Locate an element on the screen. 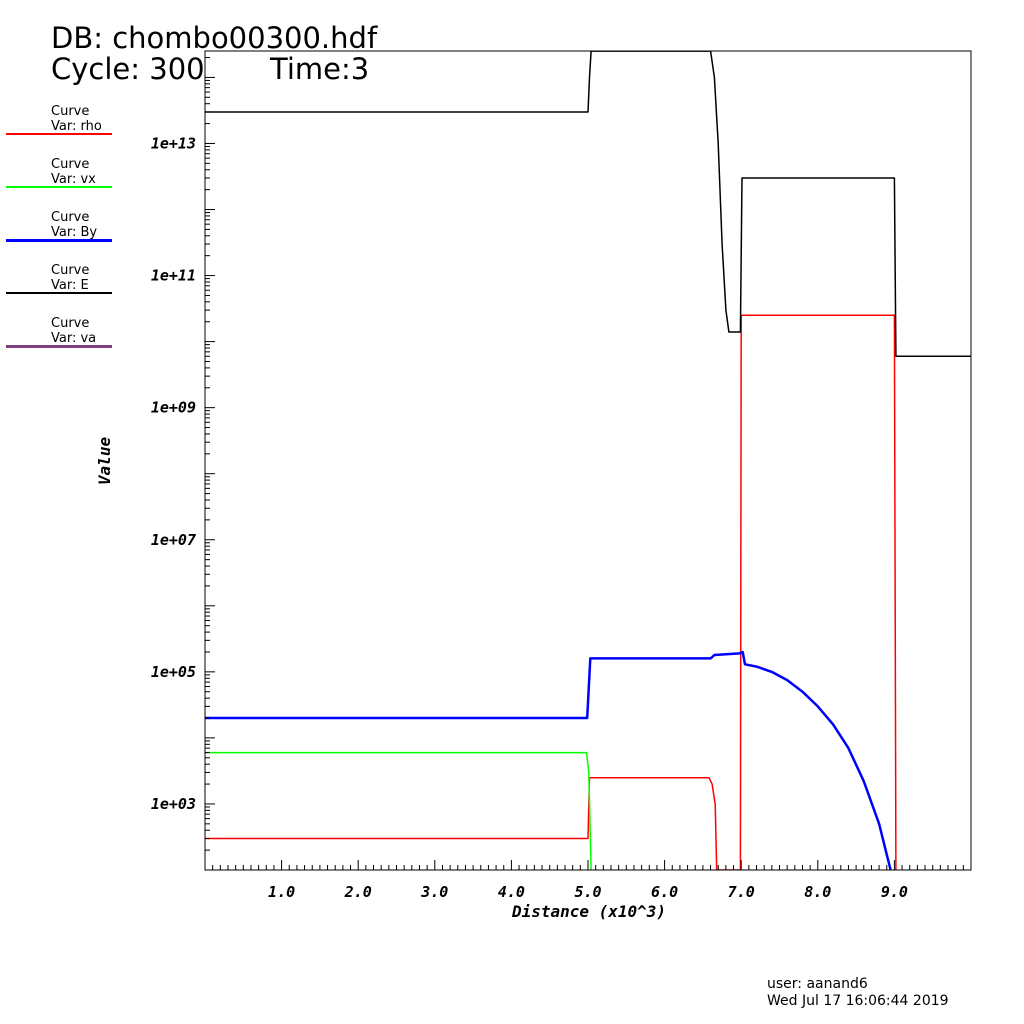 Image resolution: width=1024 pixels, height=1024 pixels. legend-item-vx: Curve Var: vx is located at coordinates (57, 180).